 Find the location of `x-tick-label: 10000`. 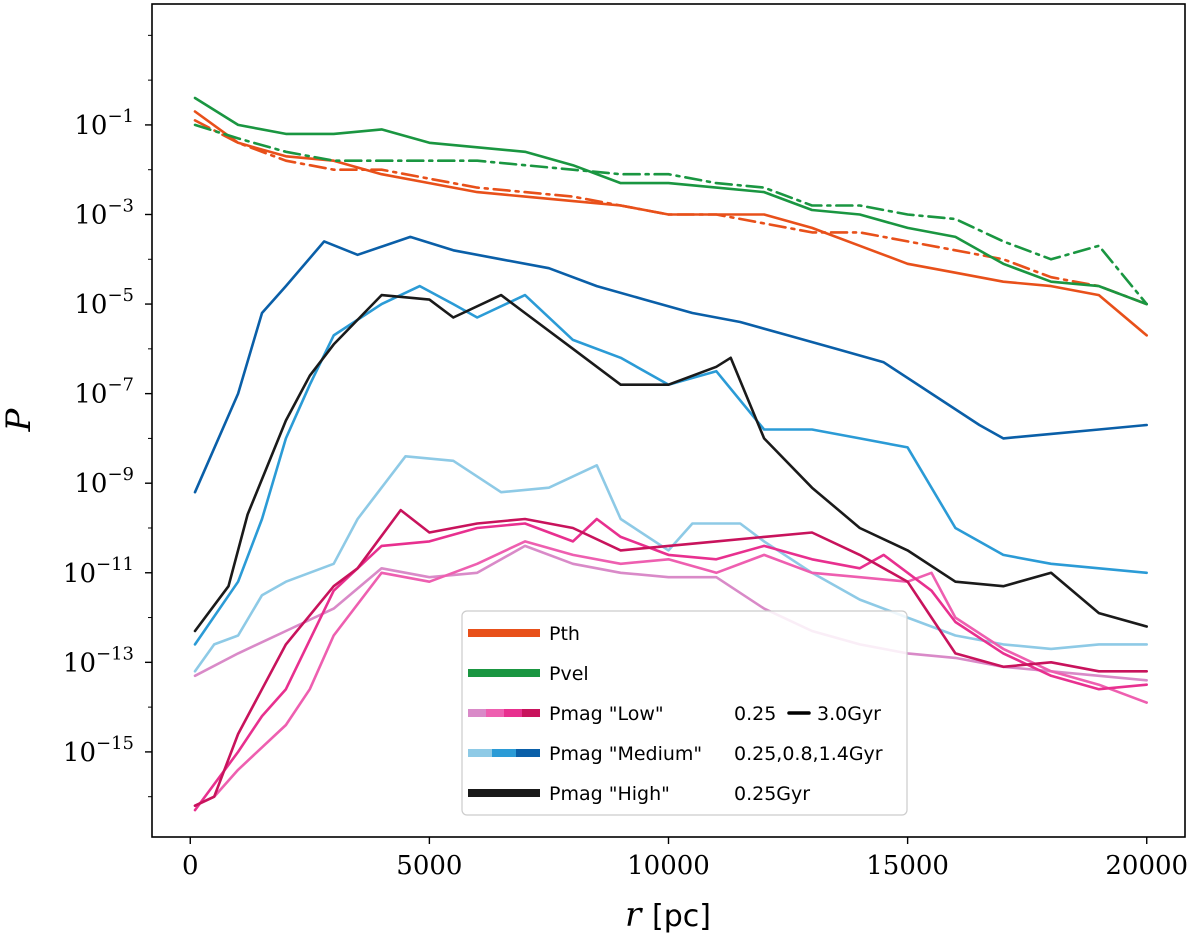

x-tick-label: 10000 is located at coordinates (668, 866).